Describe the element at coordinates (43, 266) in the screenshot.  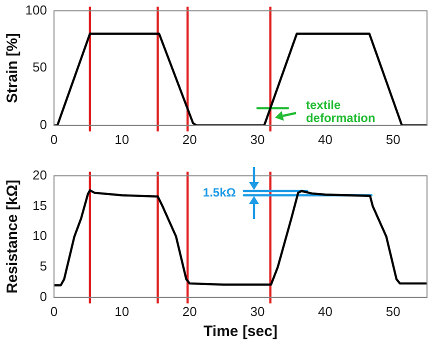
I see `y-tick-label: 5` at that location.